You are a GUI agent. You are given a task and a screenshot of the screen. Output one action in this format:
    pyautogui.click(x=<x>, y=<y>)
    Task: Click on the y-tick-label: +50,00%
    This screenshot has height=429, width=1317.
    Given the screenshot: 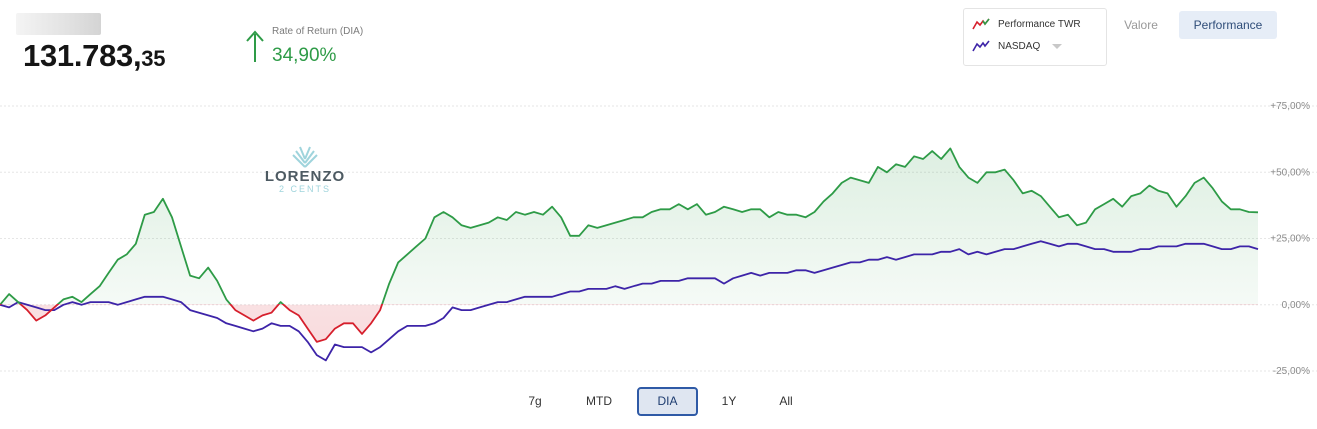 What is the action you would take?
    pyautogui.click(x=1290, y=172)
    